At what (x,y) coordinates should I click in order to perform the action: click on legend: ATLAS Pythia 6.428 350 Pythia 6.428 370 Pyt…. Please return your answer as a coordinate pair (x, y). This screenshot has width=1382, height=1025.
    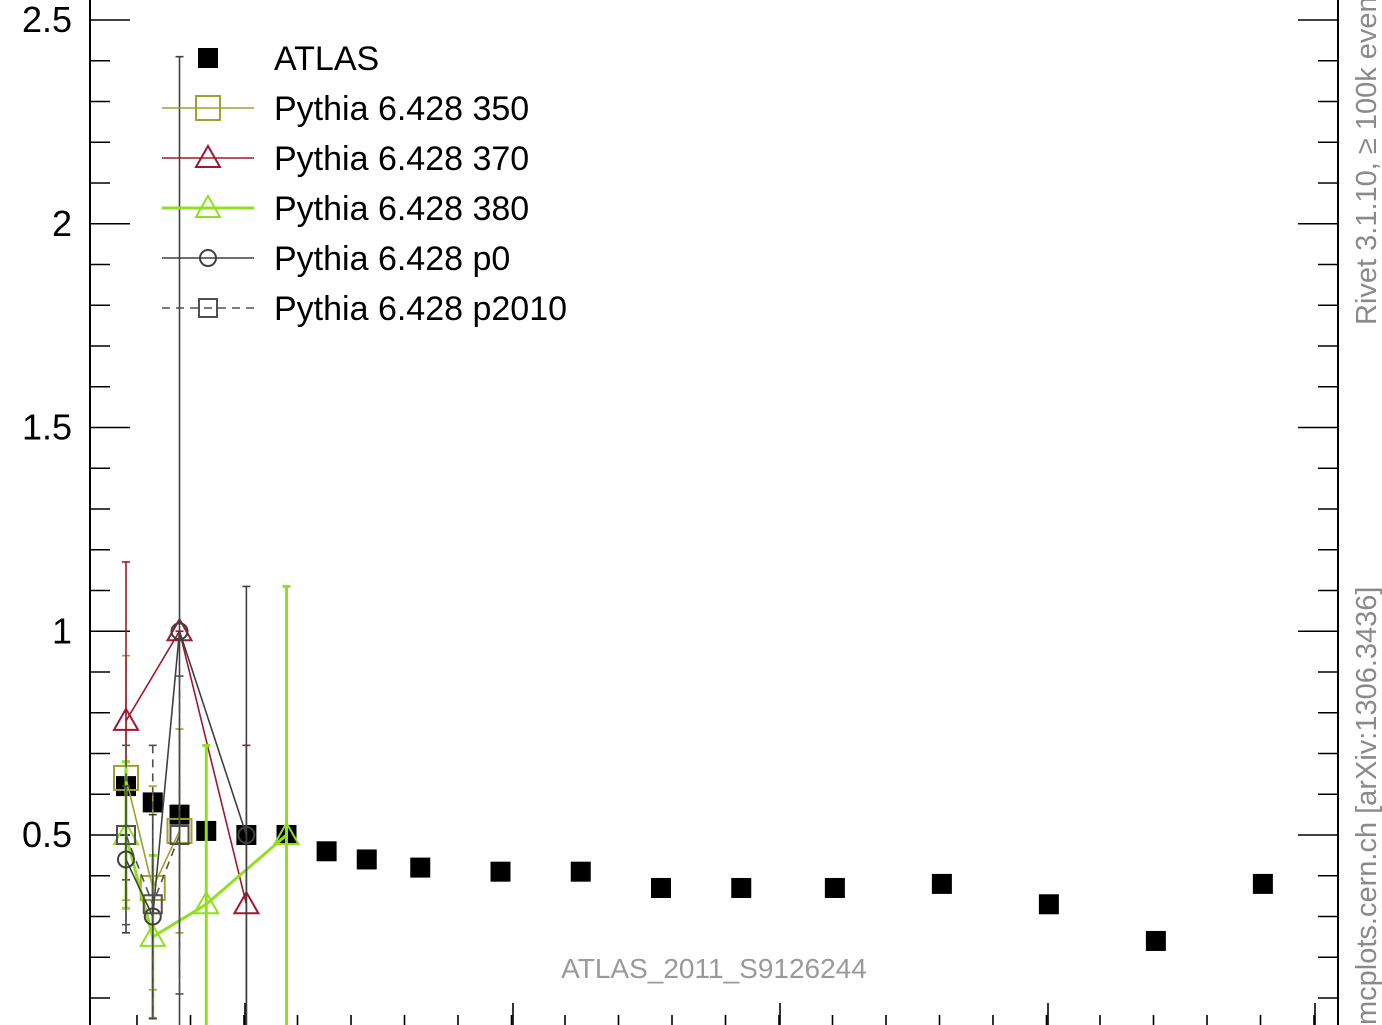
    Looking at the image, I should click on (364, 184).